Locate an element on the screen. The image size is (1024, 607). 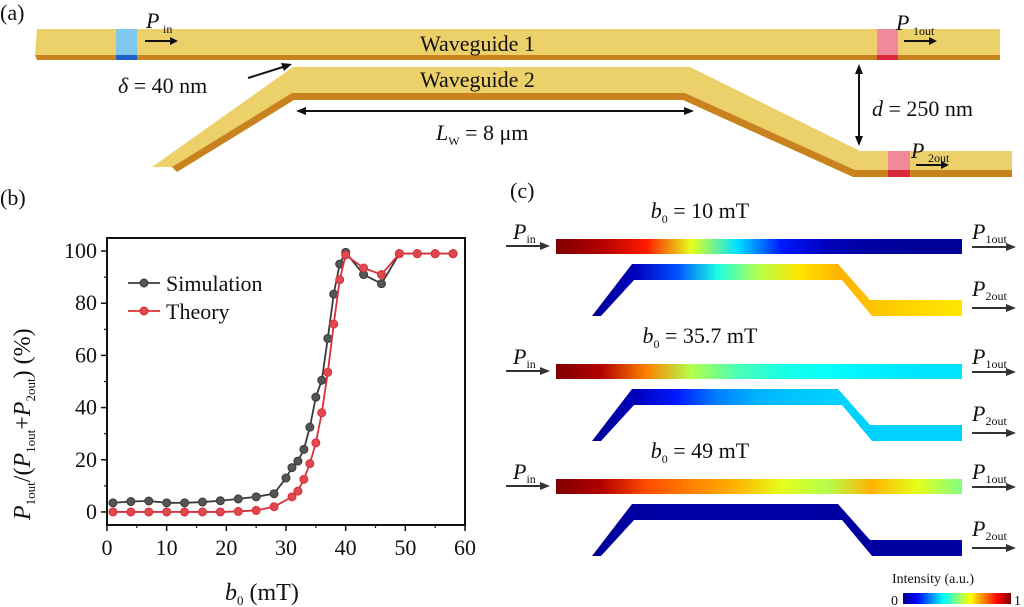
waveguide-1-label: Waveguide 1 is located at coordinates (477, 43).